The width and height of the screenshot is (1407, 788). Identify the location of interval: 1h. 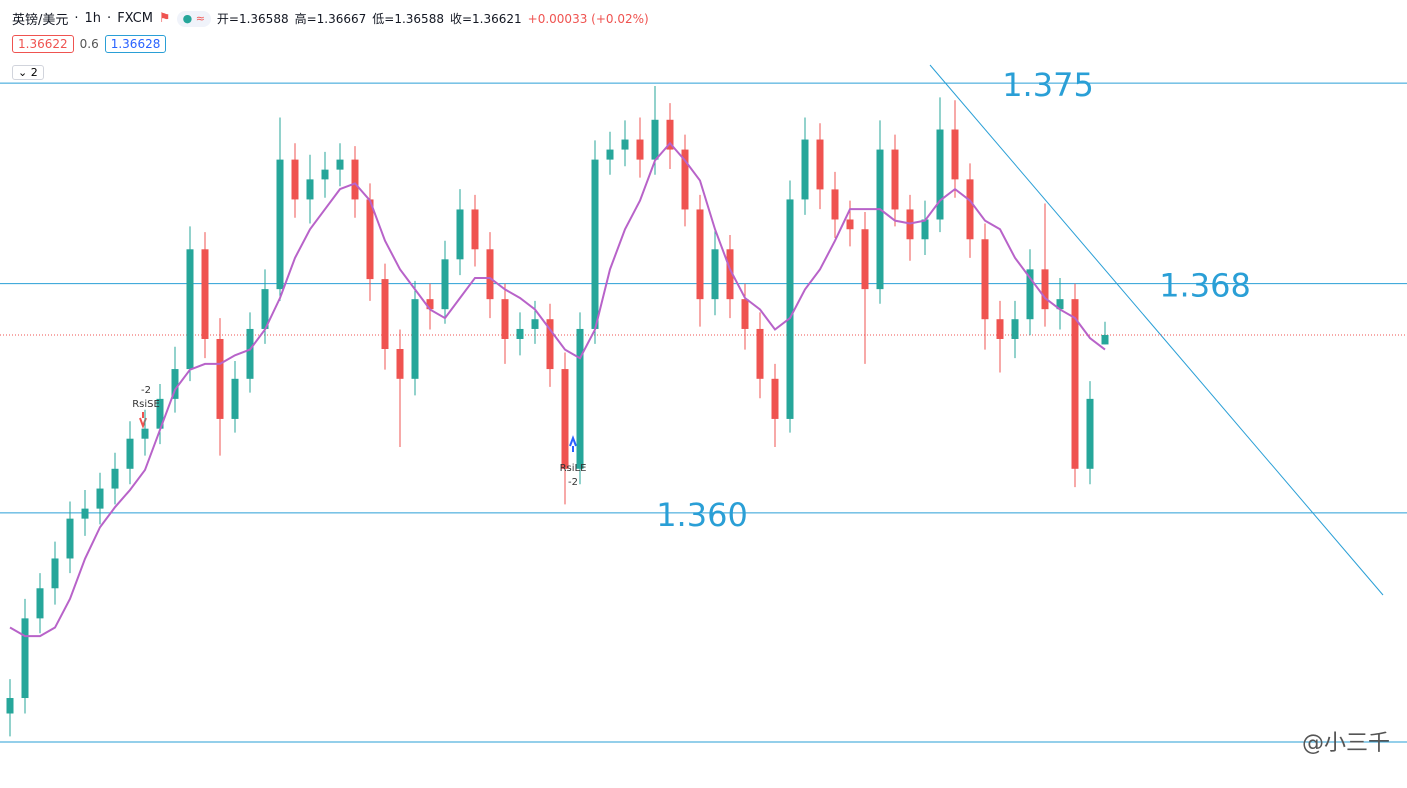
(93, 18).